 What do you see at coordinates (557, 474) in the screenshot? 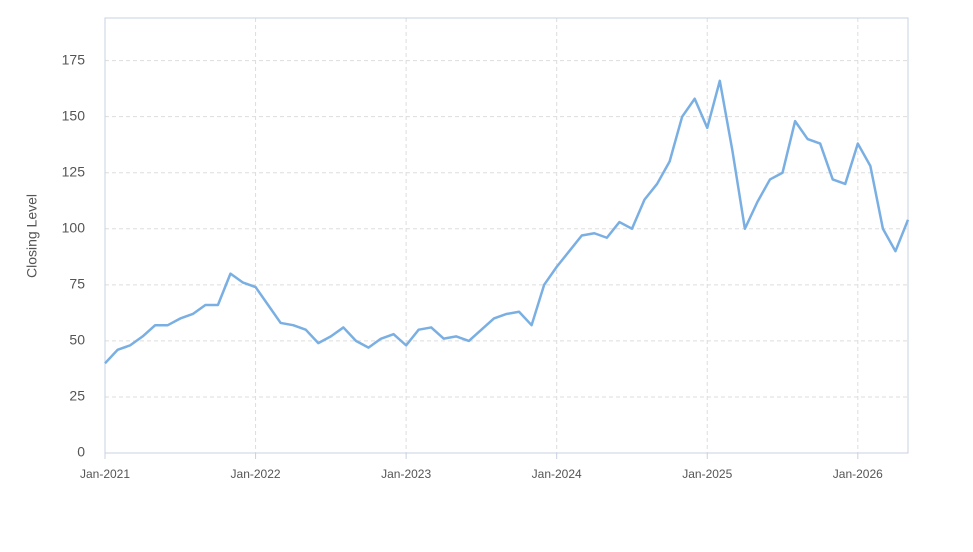
I see `x-tick-label: Jan-2024` at bounding box center [557, 474].